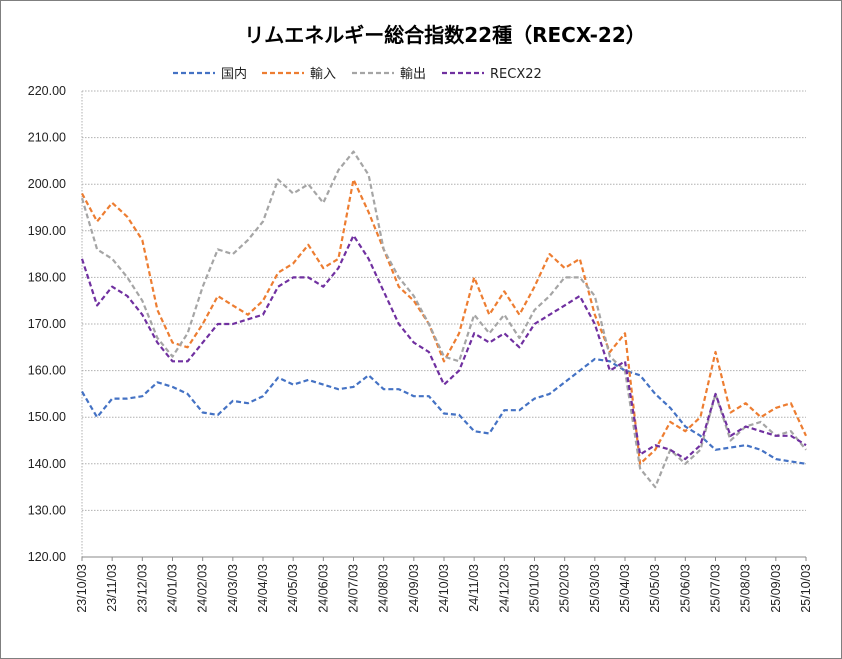 This screenshot has width=842, height=659. I want to click on x-tick-label: 24/10/03, so click(444, 588).